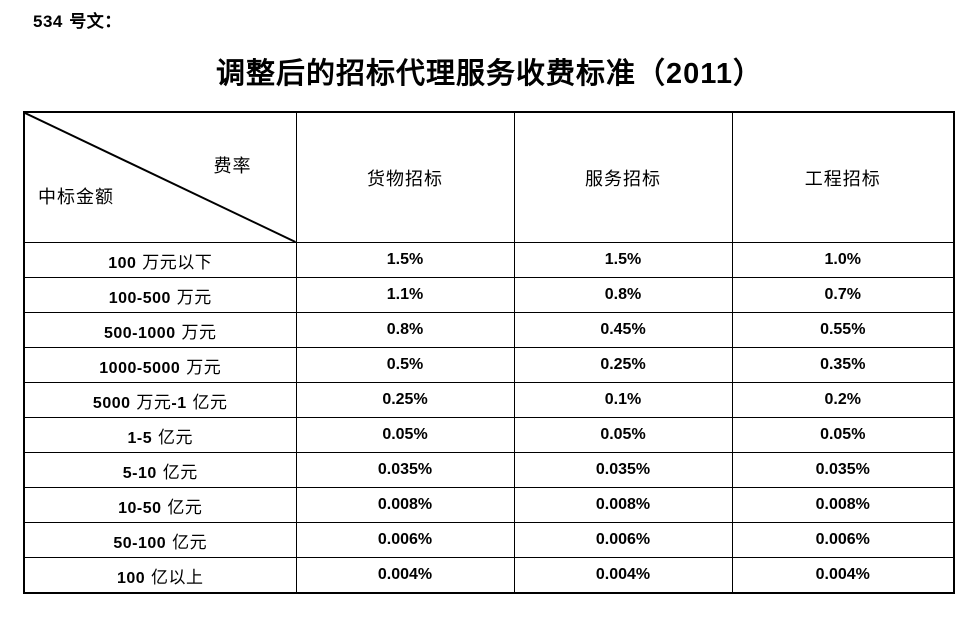  Describe the element at coordinates (405, 295) in the screenshot. I see `fee-value: 1.1%` at that location.